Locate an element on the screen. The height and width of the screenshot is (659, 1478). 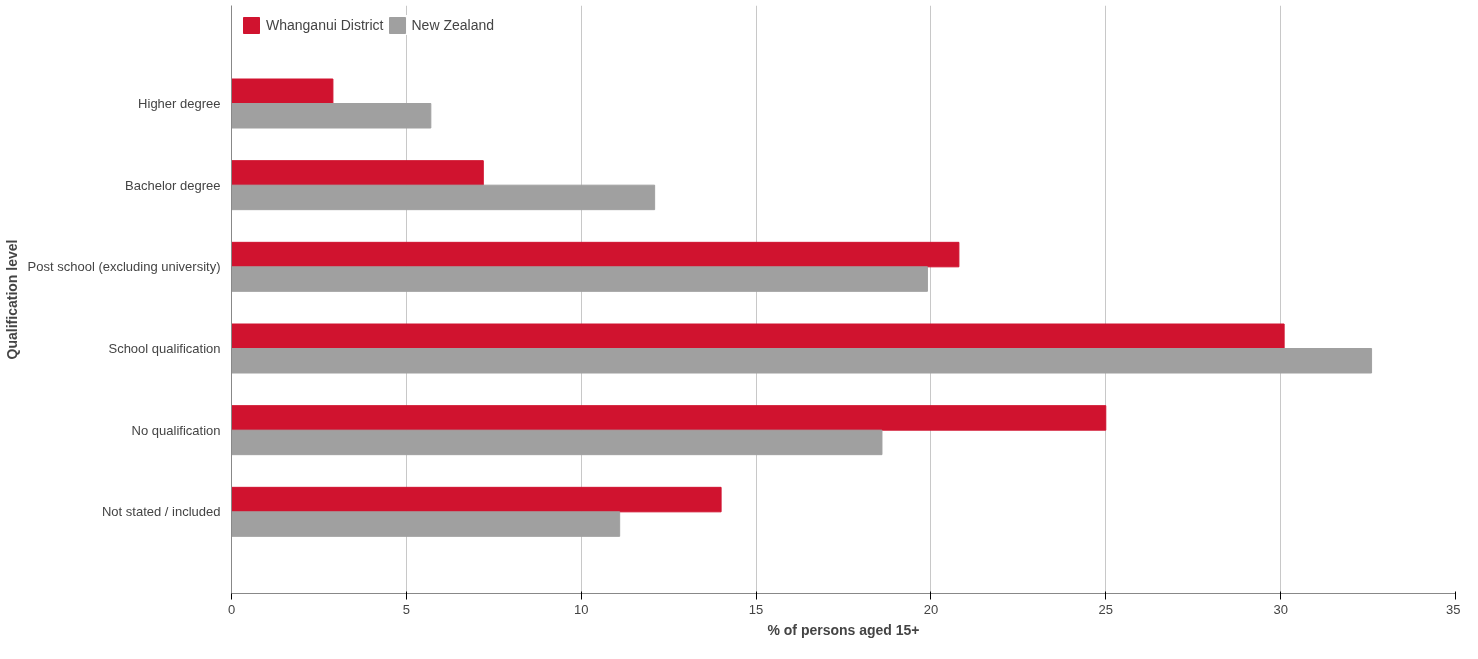
x-tick-label: 20 is located at coordinates (931, 609).